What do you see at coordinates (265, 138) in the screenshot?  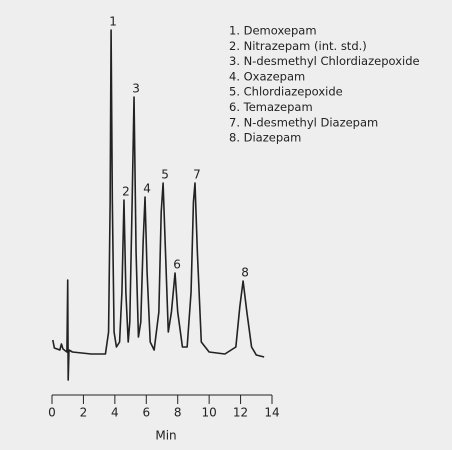 I see `legend-entry: 8. Diazepam` at bounding box center [265, 138].